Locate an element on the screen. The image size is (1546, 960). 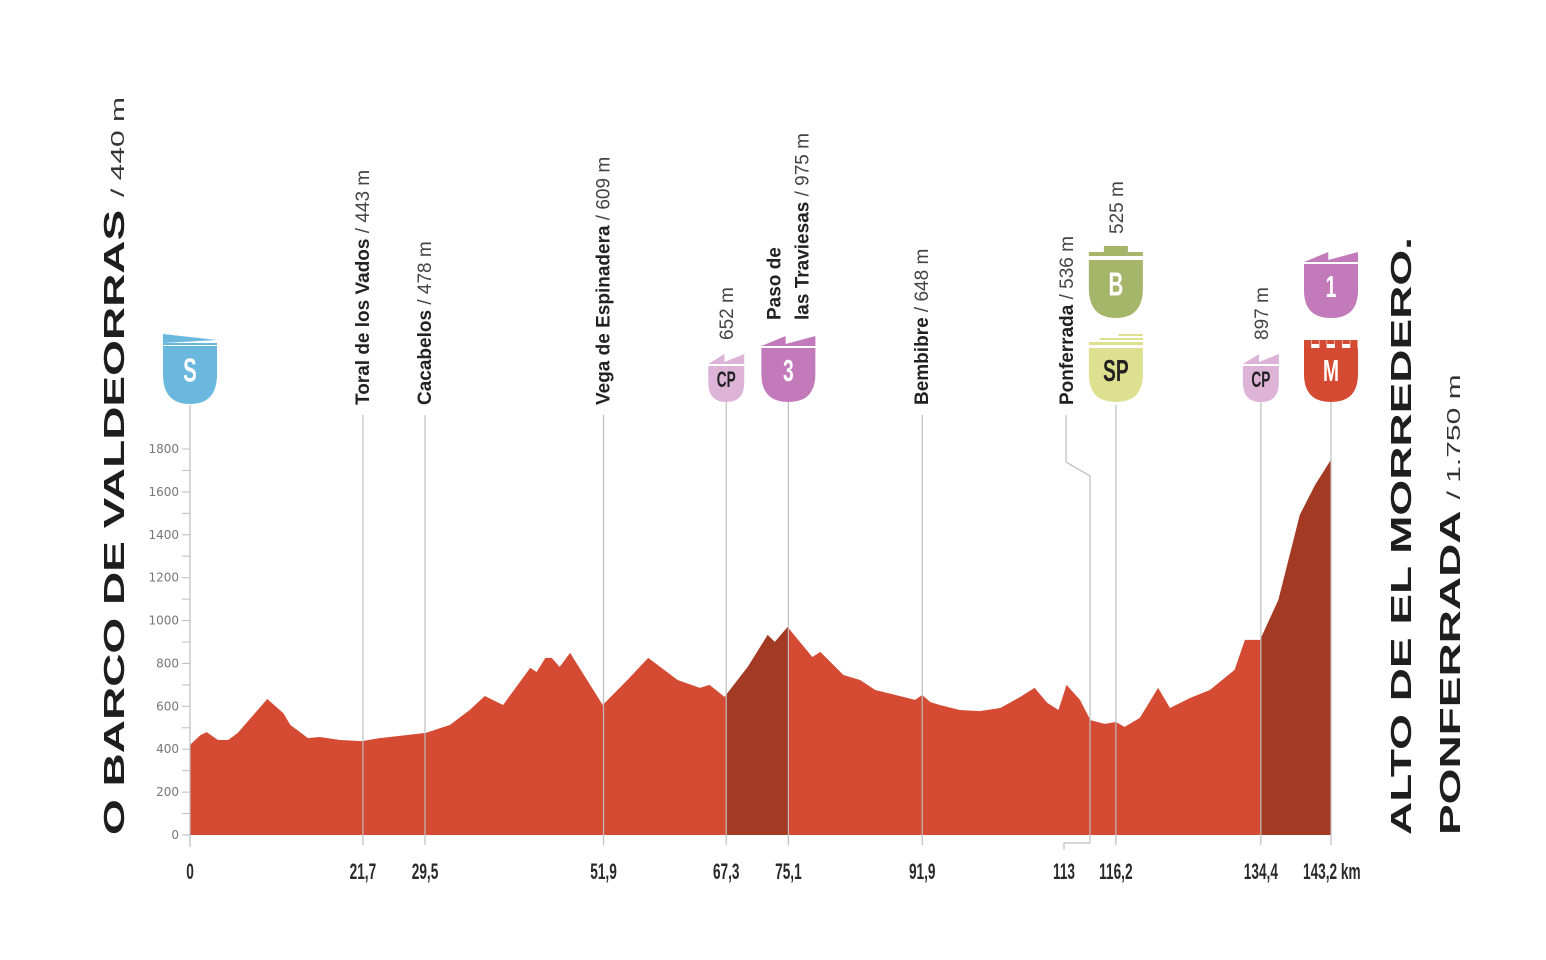
x-tick-label: 21,7 is located at coordinates (363, 871).